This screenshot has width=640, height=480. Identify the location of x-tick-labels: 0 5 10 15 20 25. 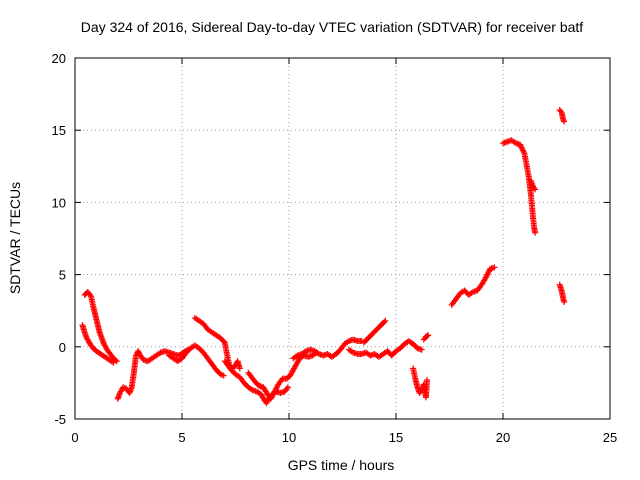
(344, 437).